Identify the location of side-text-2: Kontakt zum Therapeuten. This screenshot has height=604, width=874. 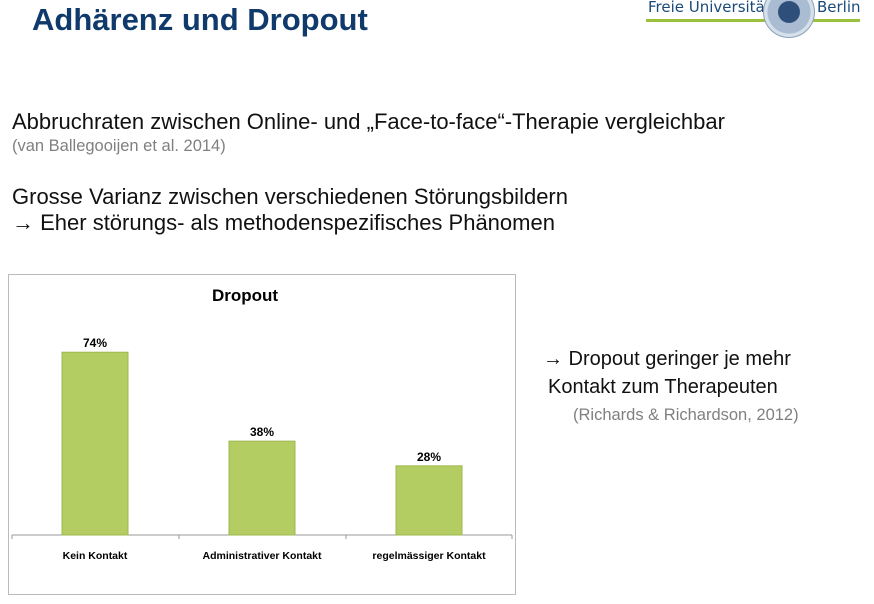
(663, 387).